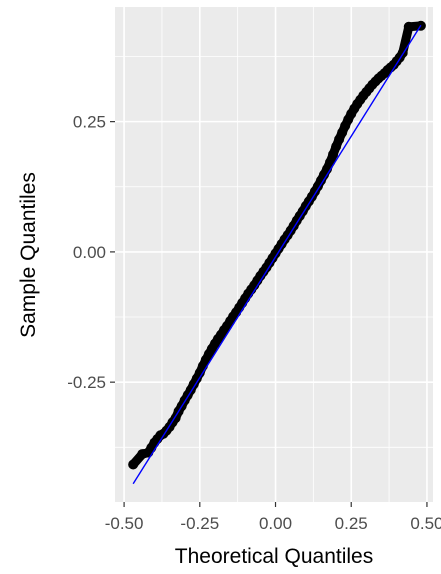 The height and width of the screenshot is (574, 441). I want to click on y-tick-label: 0.00, so click(89, 252).